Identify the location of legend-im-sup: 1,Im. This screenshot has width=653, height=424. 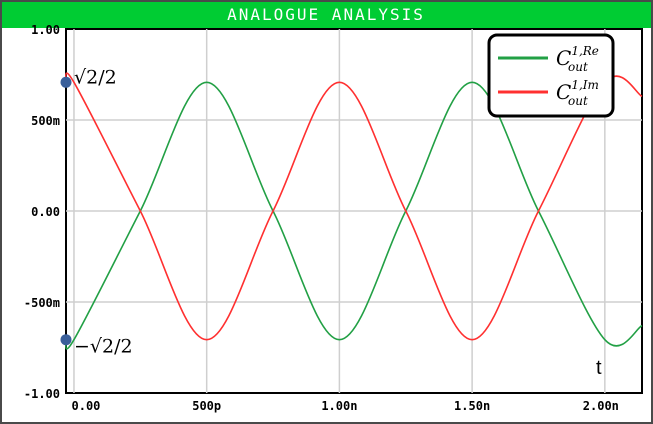
(585, 85).